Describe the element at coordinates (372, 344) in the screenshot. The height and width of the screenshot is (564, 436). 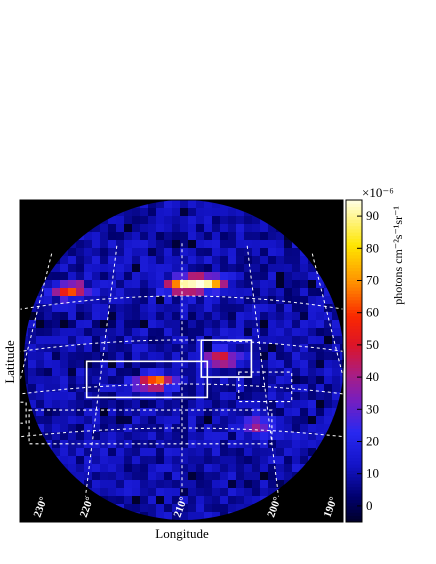
I see `colorbar-tick-label: 50` at that location.